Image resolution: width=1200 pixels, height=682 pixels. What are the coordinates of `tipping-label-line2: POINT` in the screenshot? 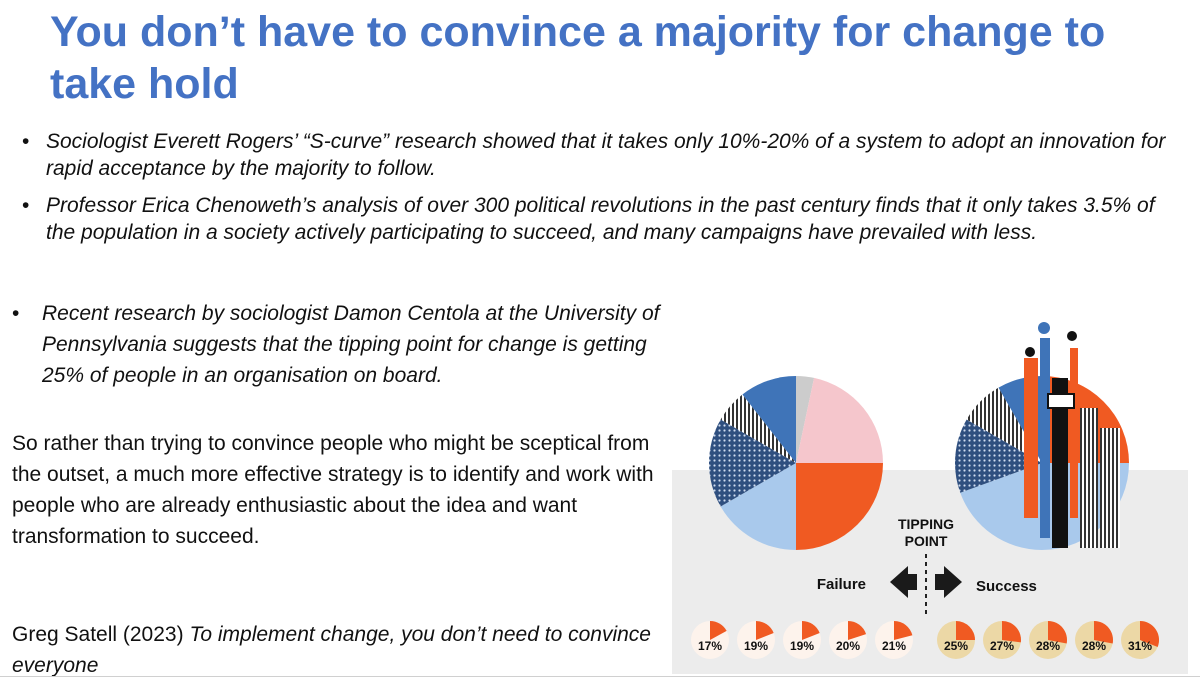 It's located at (926, 541).